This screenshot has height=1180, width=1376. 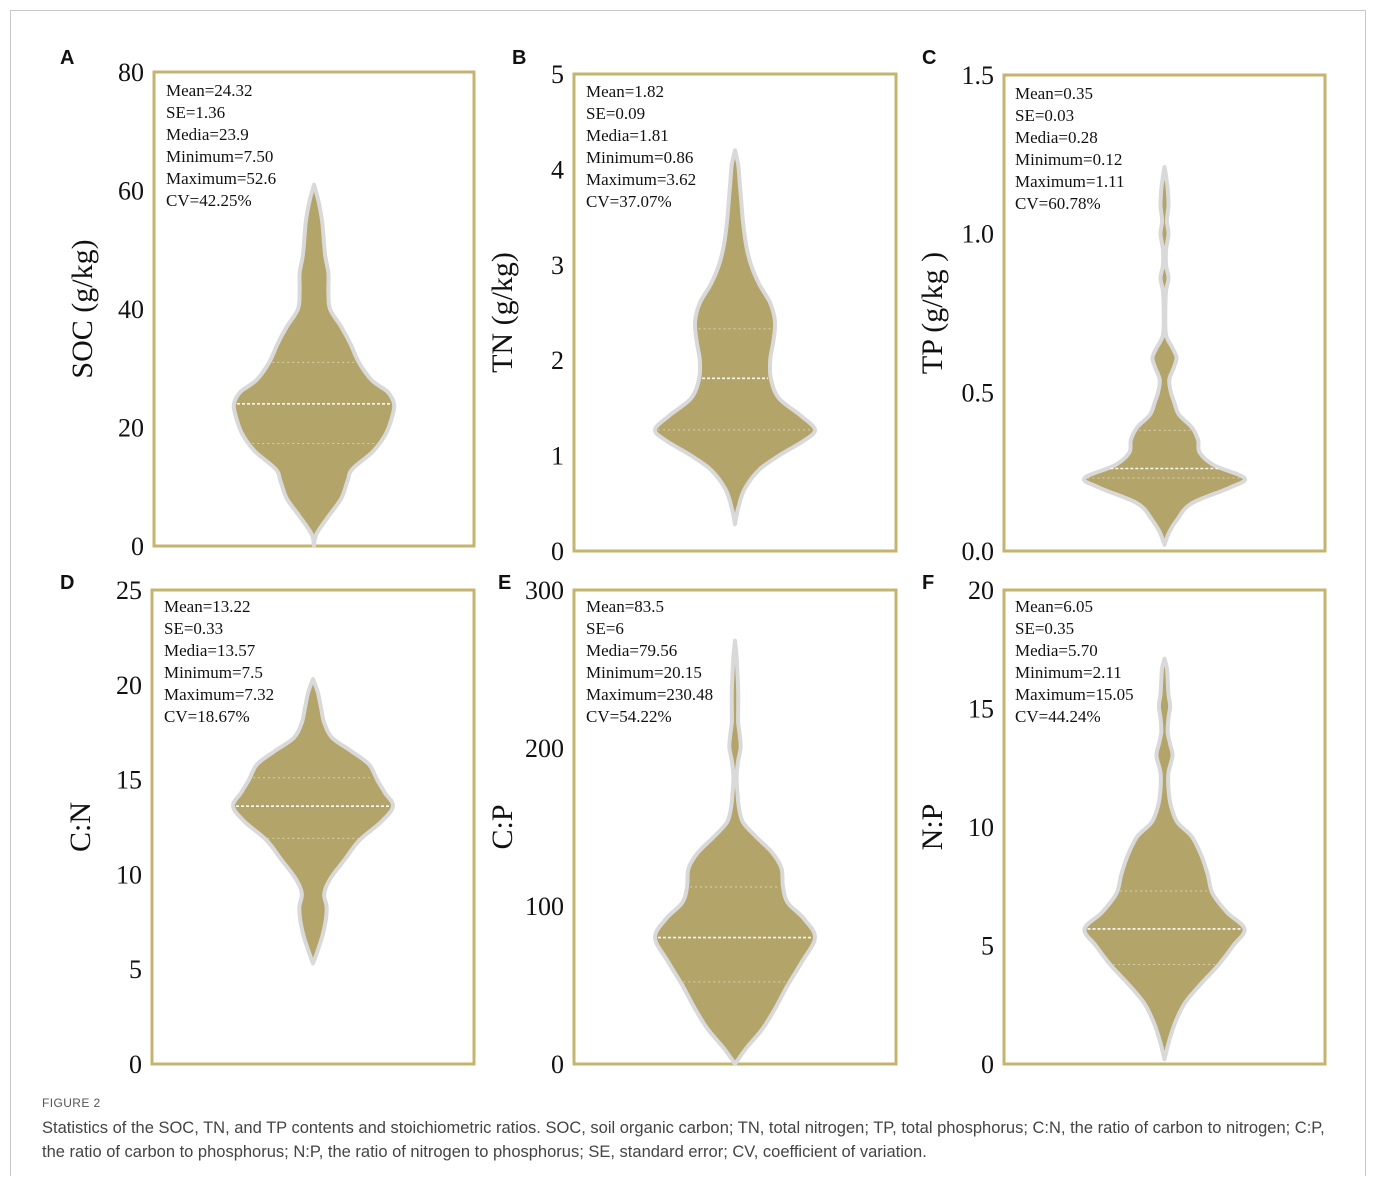 What do you see at coordinates (207, 716) in the screenshot?
I see `stat-text-d: CV=18.67%` at bounding box center [207, 716].